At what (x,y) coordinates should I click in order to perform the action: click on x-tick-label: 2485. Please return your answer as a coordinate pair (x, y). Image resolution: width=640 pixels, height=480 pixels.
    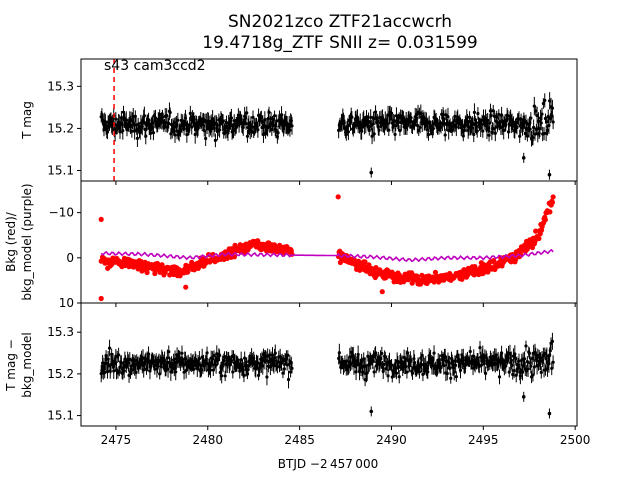
    Looking at the image, I should click on (299, 440).